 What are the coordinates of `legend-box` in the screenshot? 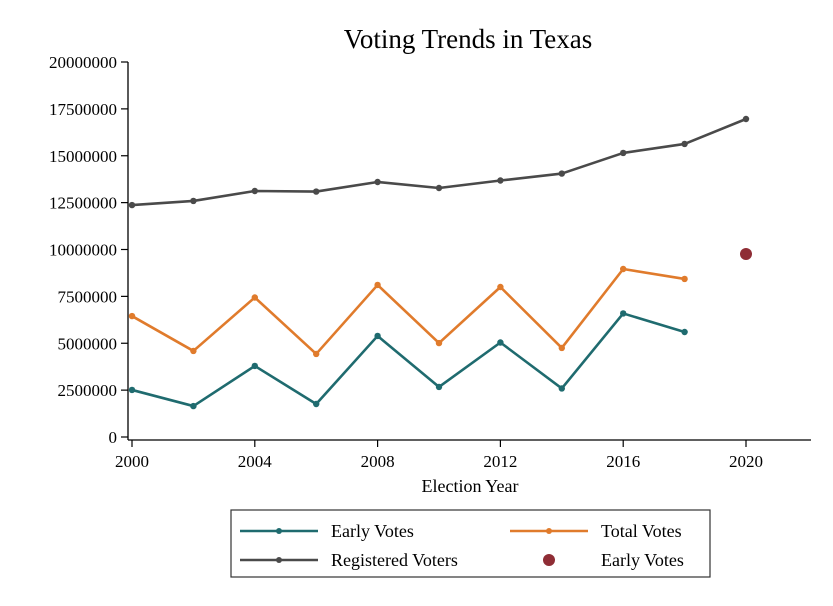 It's located at (470, 543).